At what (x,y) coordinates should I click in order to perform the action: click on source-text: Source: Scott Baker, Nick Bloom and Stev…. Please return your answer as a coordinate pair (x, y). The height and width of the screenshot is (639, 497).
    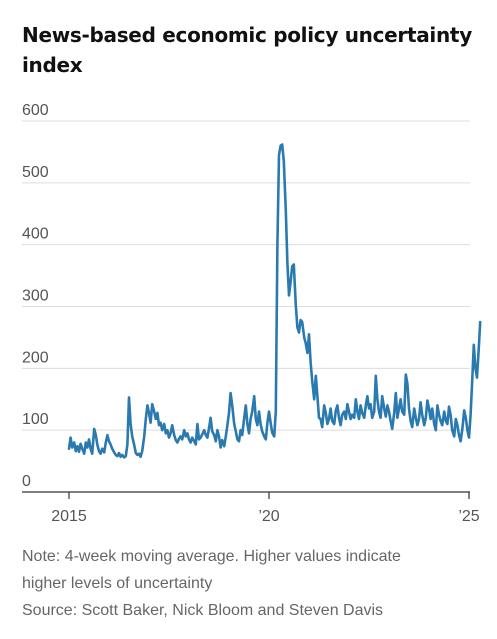
    Looking at the image, I should click on (203, 610).